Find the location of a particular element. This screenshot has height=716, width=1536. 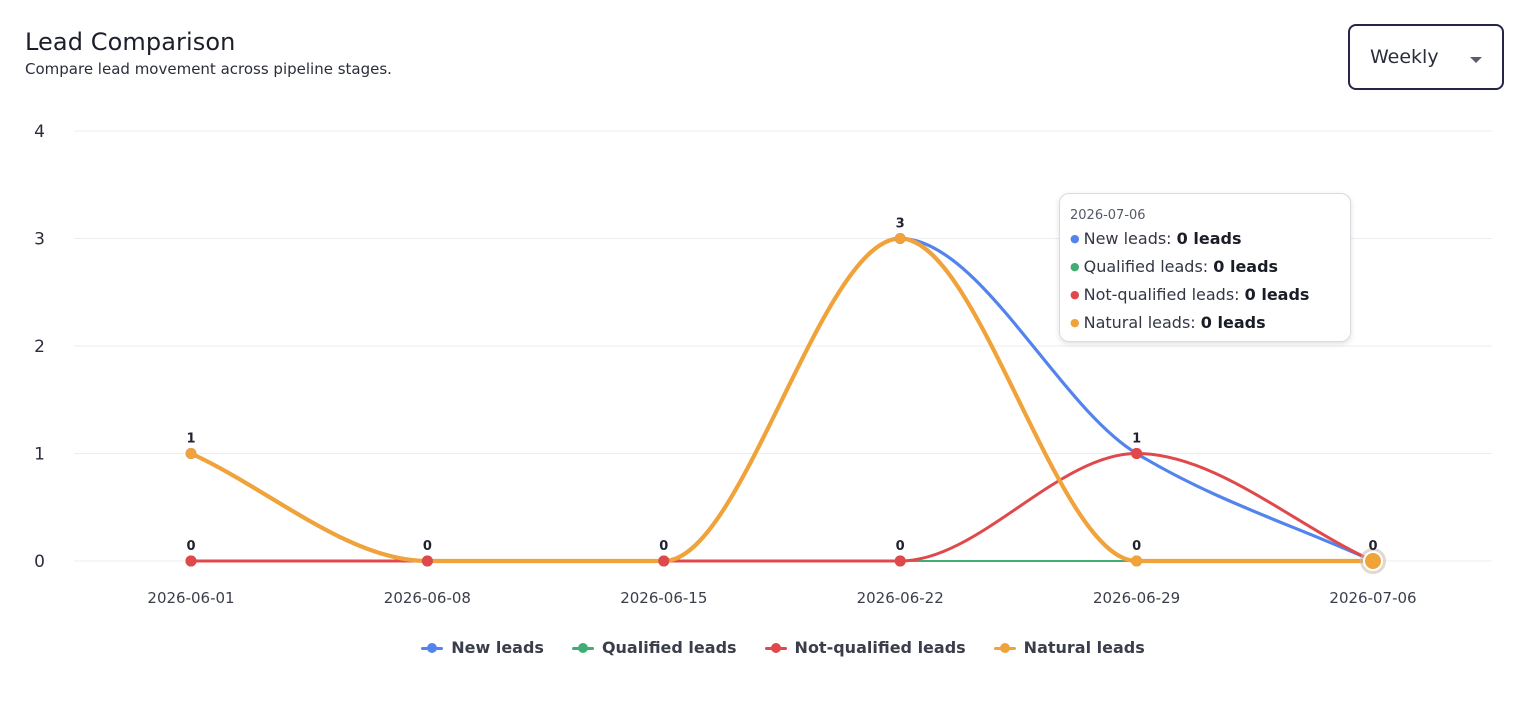

legend-item-natural-leads: Natural leads is located at coordinates (1069, 647).